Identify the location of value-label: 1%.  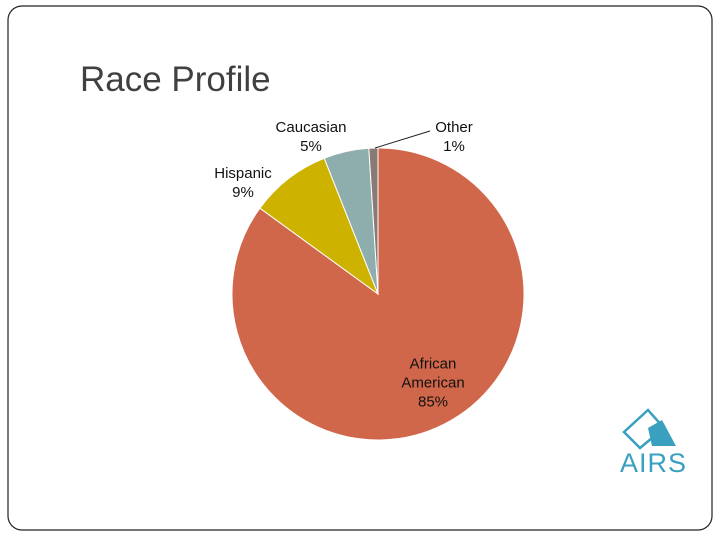
(454, 146).